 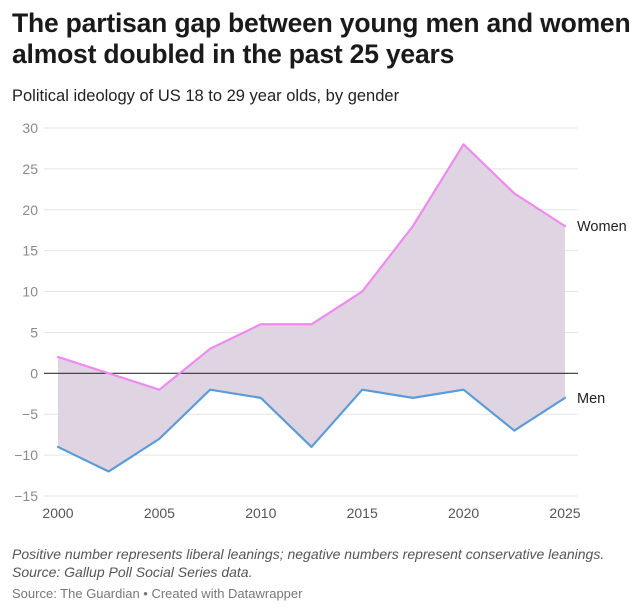 I want to click on x-tick-label: 2015, so click(x=362, y=513).